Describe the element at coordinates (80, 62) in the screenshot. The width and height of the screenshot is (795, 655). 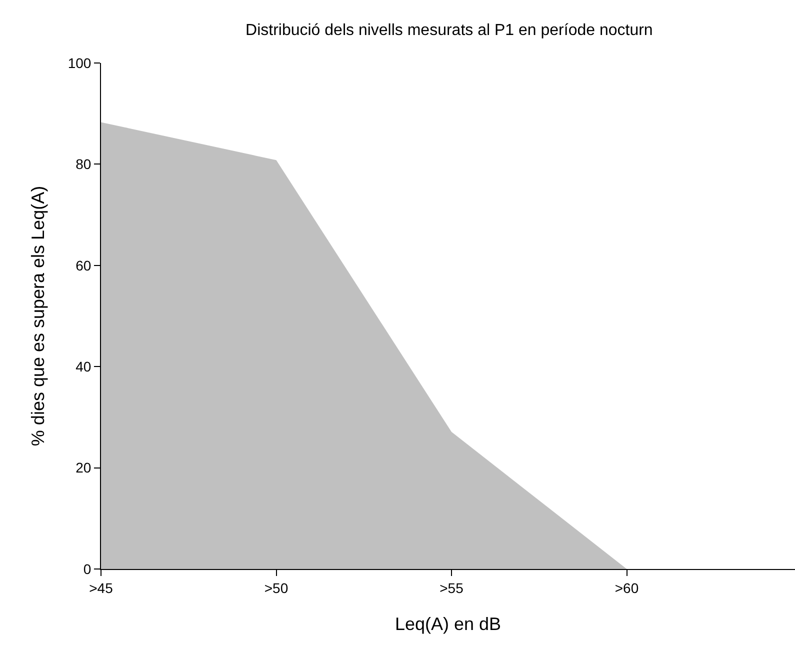
I see `y-tick-label: 100` at that location.